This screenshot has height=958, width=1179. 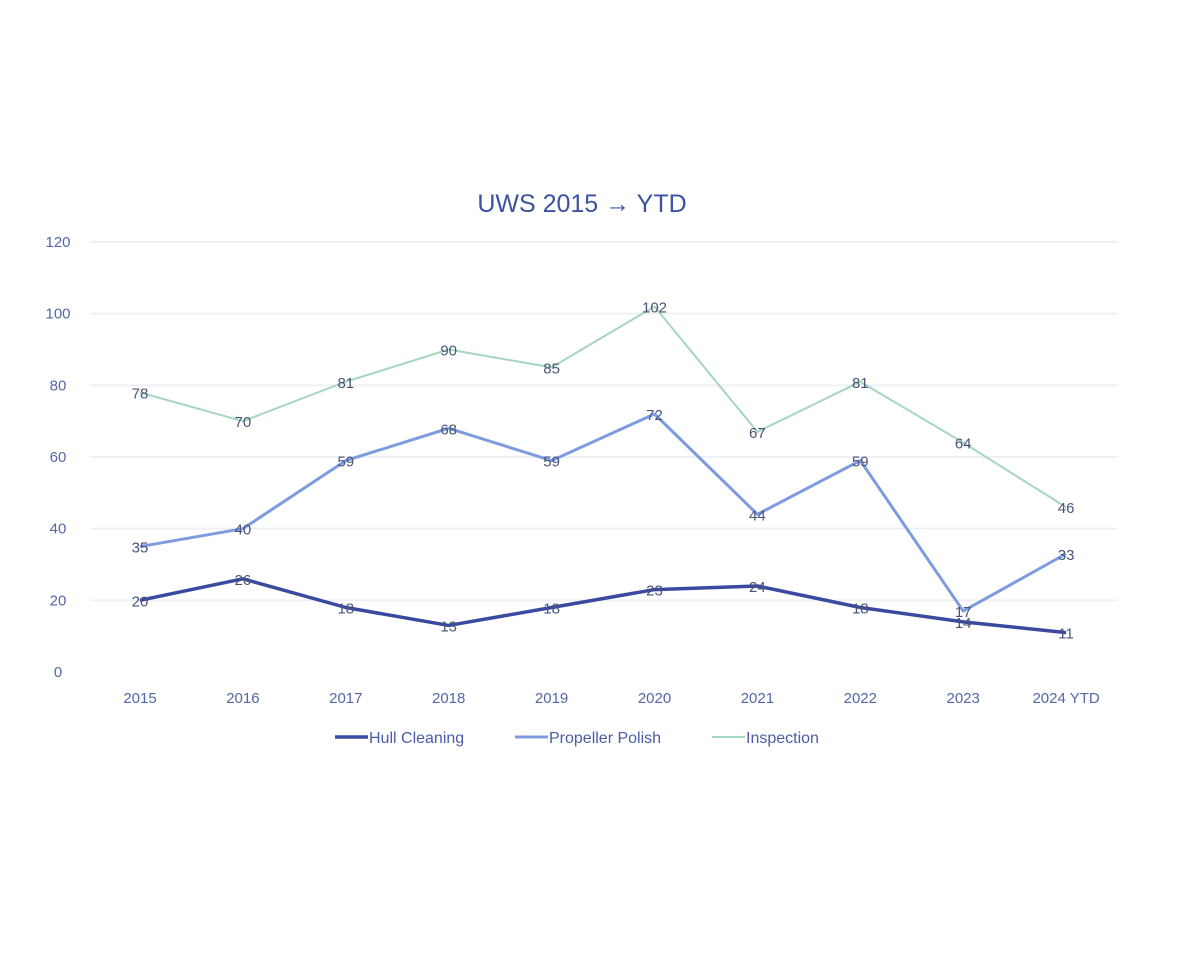 I want to click on legend-item: Hull Cleaning, so click(x=399, y=738).